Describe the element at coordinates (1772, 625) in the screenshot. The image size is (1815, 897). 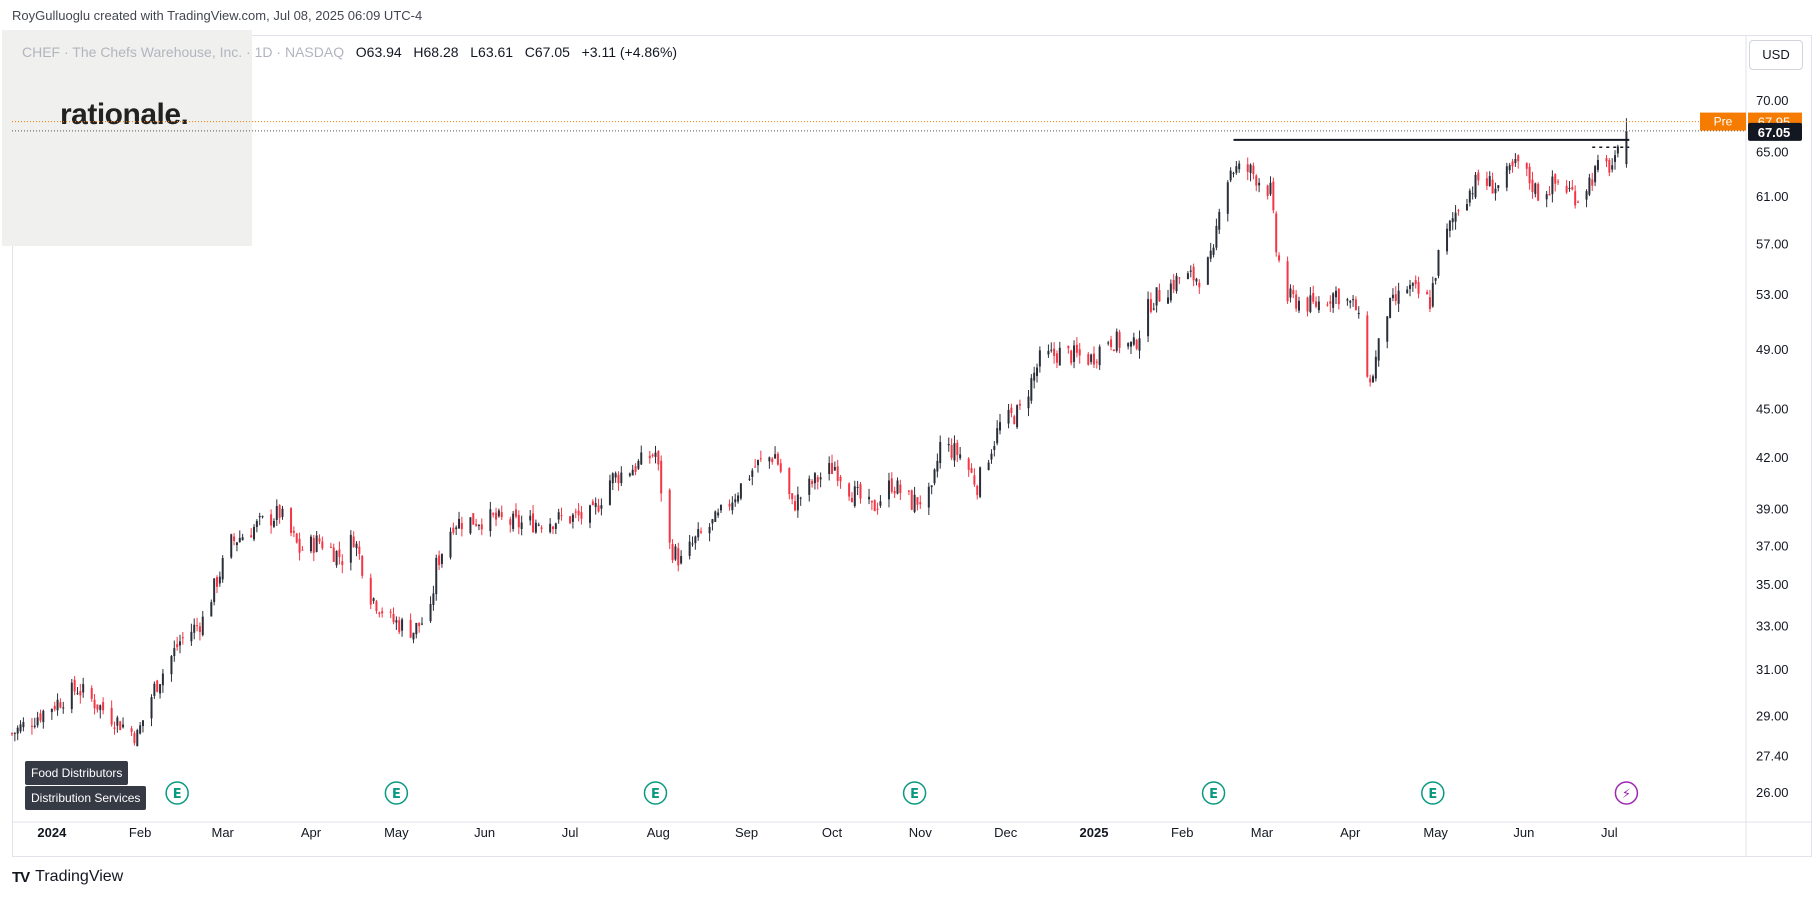
I see `y-tick-label: 33.00` at that location.